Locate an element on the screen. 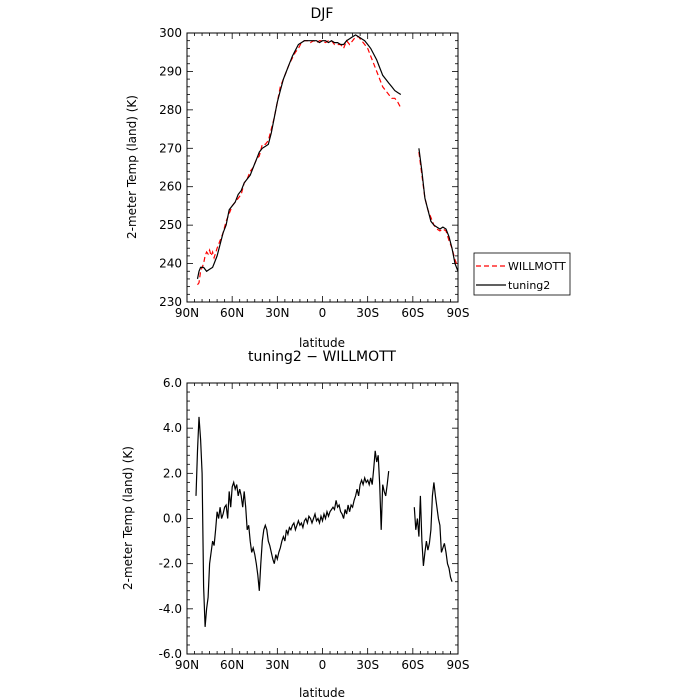 This screenshot has height=700, width=700. chart-title: DJF is located at coordinates (322, 14).